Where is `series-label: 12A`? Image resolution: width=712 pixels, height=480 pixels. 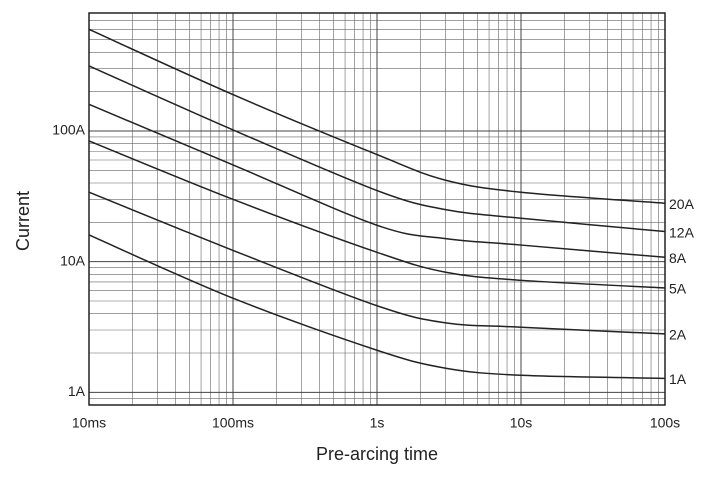 series-label: 12A is located at coordinates (682, 232).